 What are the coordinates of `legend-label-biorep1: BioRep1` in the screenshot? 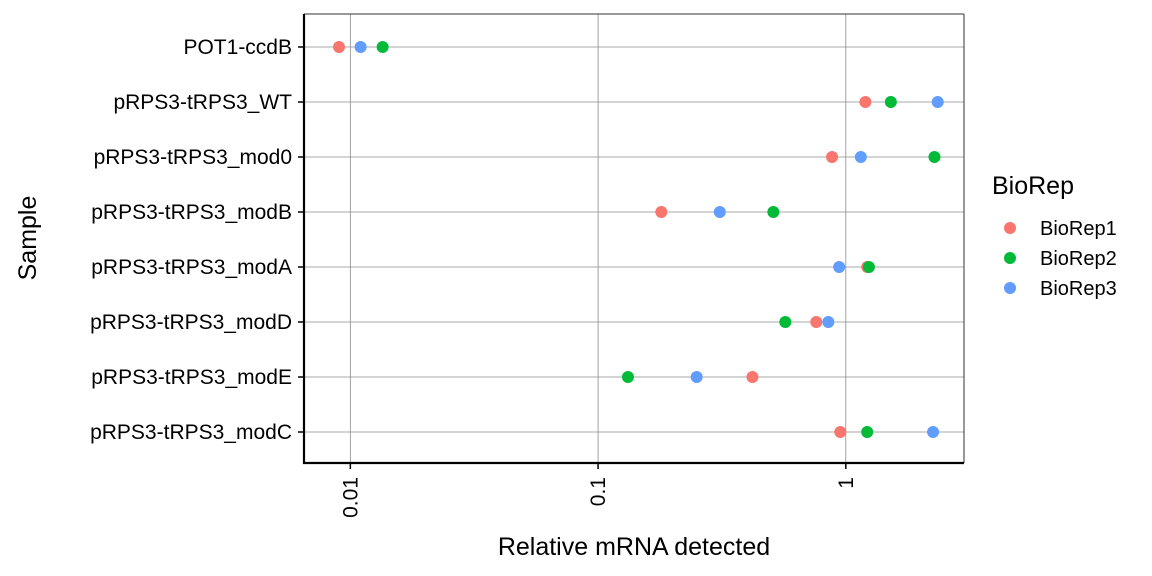 It's located at (1078, 229).